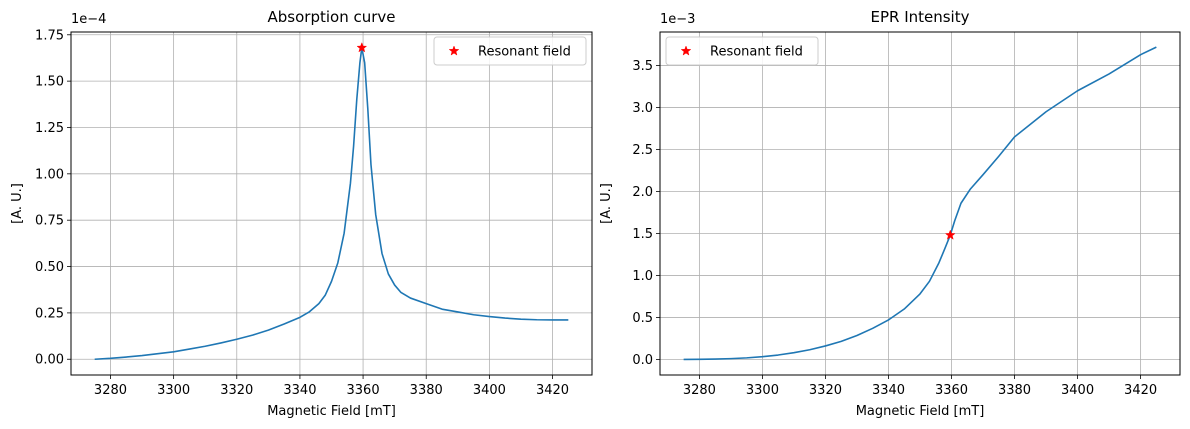  What do you see at coordinates (49, 360) in the screenshot?
I see `y-tick-label: 0.00` at bounding box center [49, 360].